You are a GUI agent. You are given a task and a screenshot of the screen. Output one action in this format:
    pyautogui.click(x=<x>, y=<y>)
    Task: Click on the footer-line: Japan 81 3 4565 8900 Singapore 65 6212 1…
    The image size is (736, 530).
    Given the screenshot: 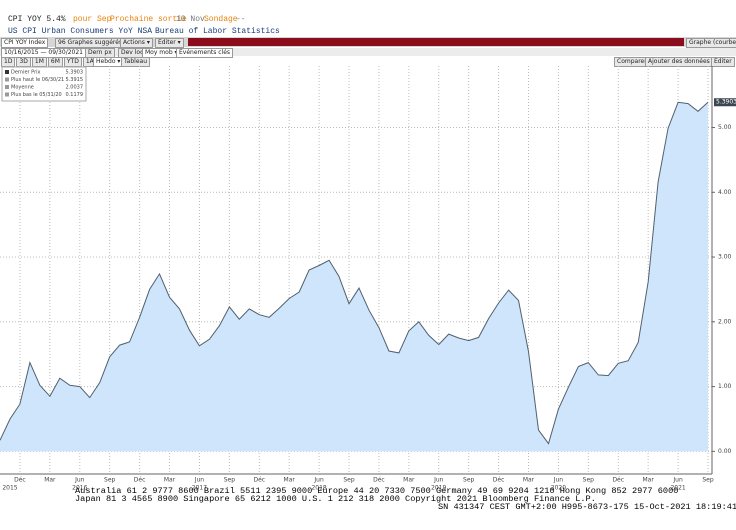 What is the action you would take?
    pyautogui.click(x=335, y=499)
    